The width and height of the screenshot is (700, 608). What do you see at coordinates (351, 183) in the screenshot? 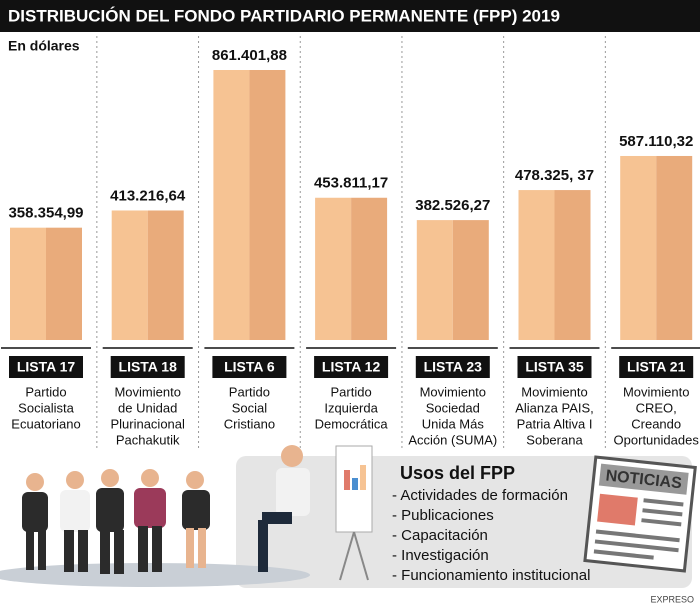
I see `value-label: 453.811,17` at bounding box center [351, 183].